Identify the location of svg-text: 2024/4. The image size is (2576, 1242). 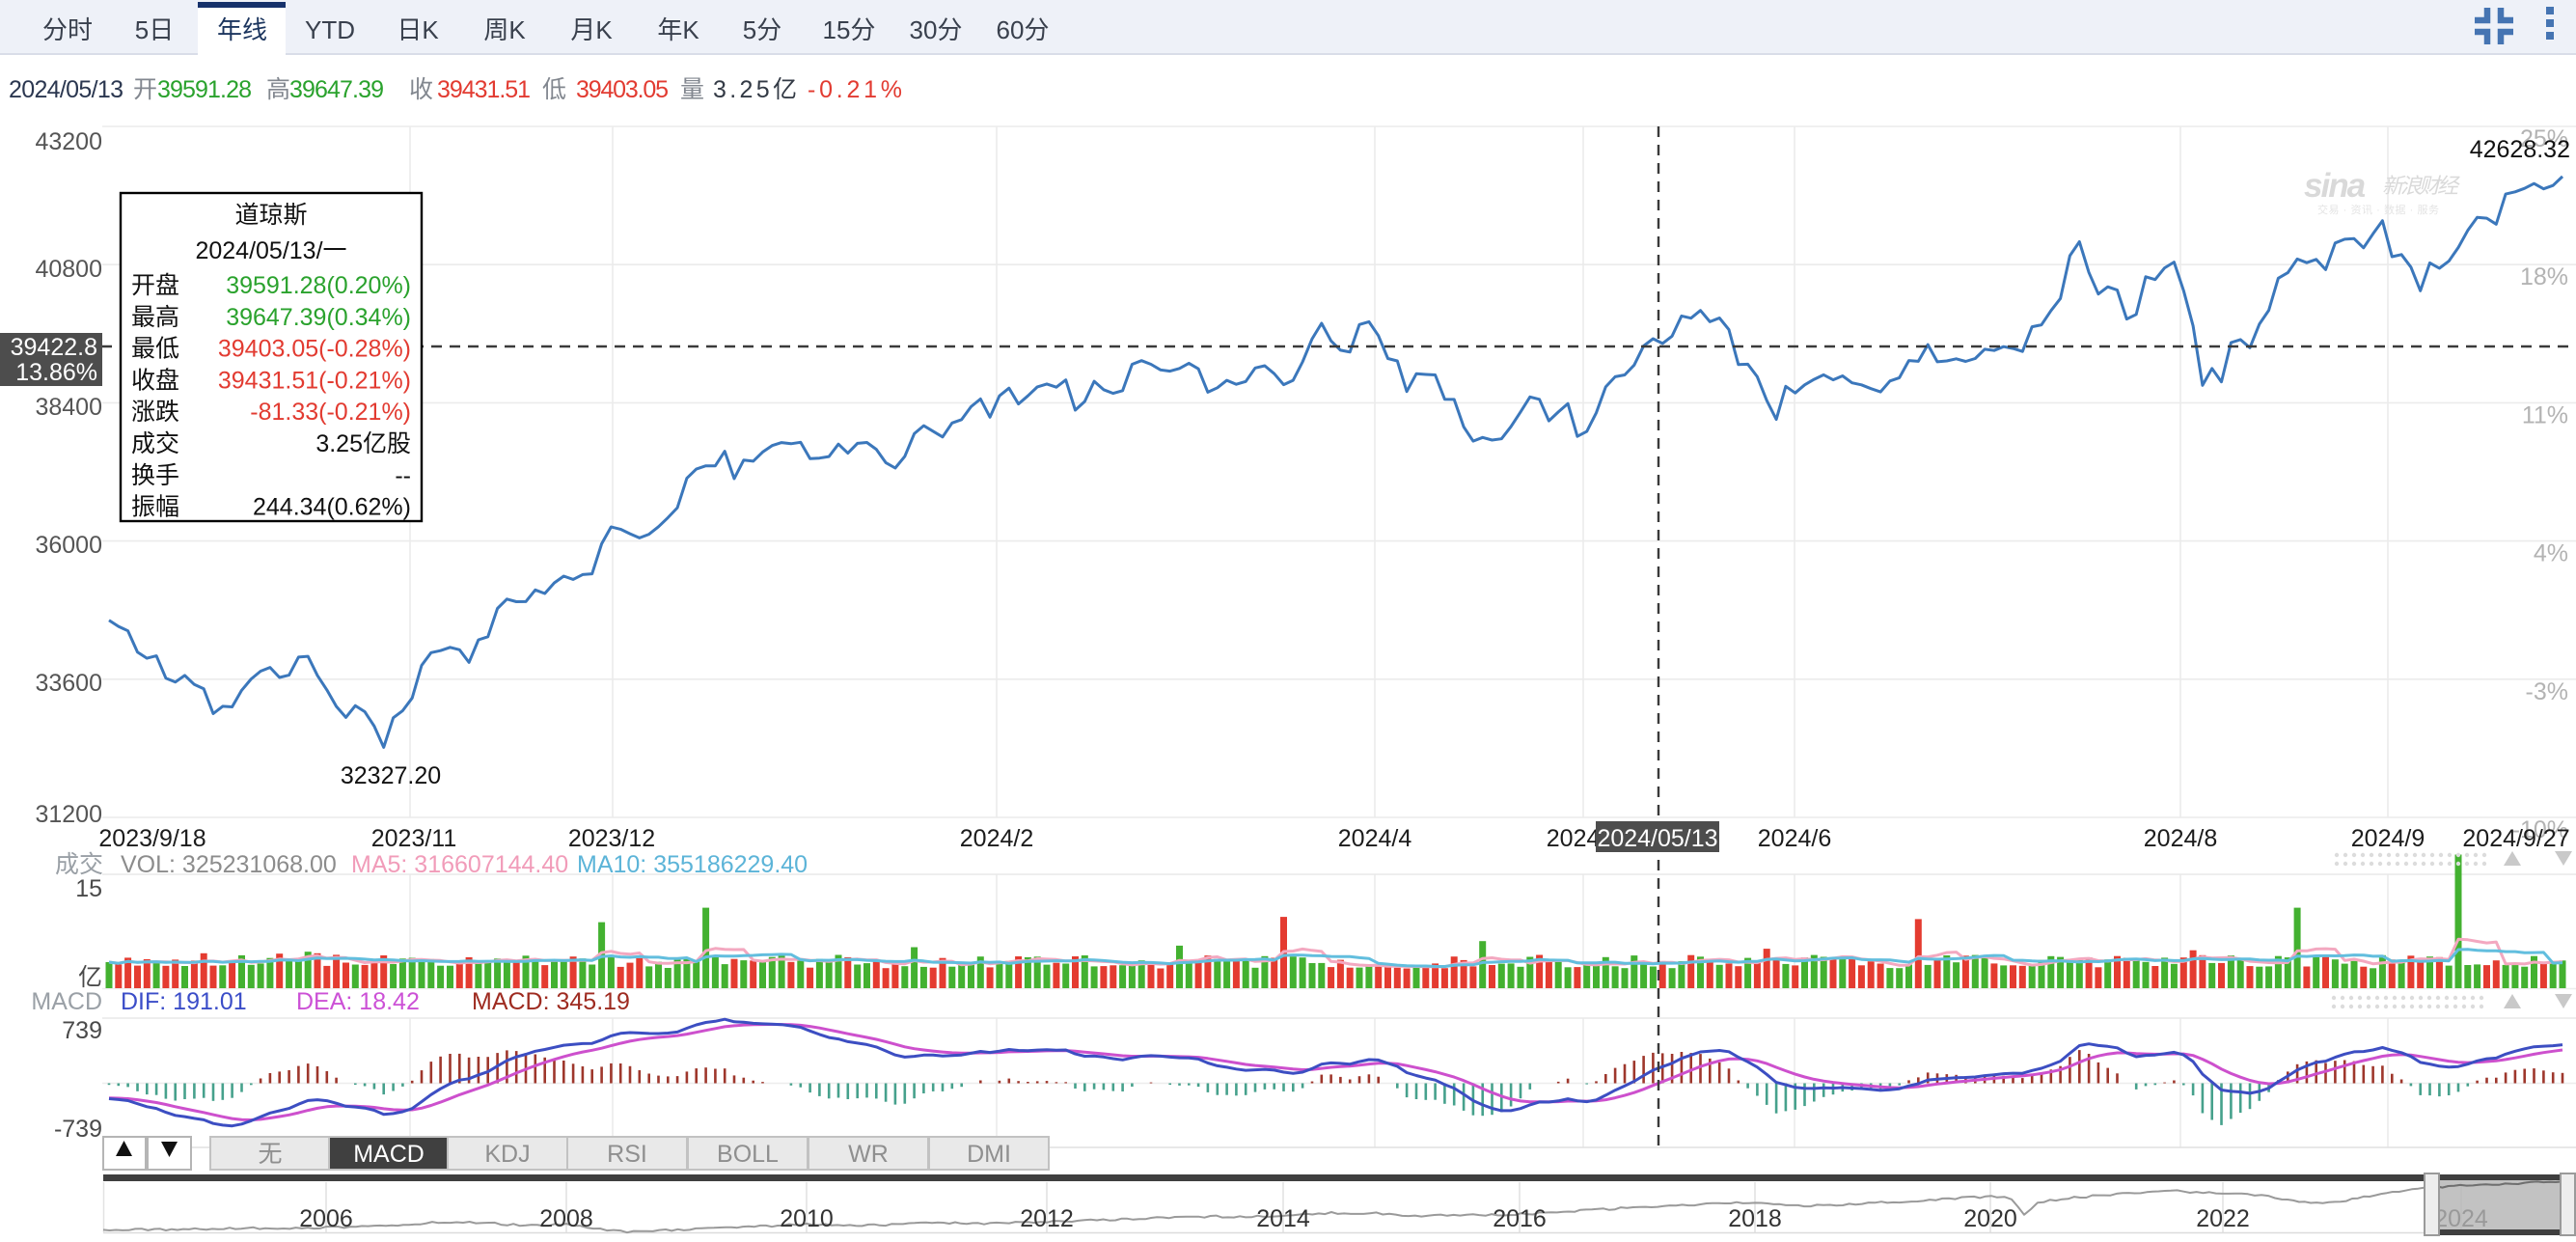
(1375, 838).